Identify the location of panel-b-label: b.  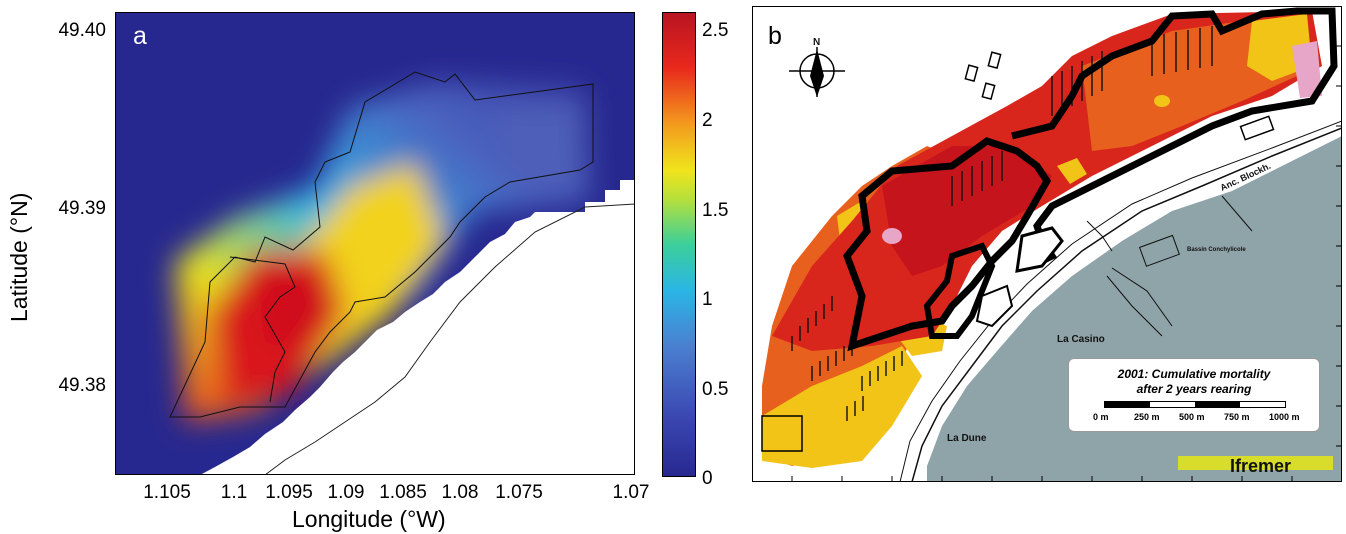
(775, 36).